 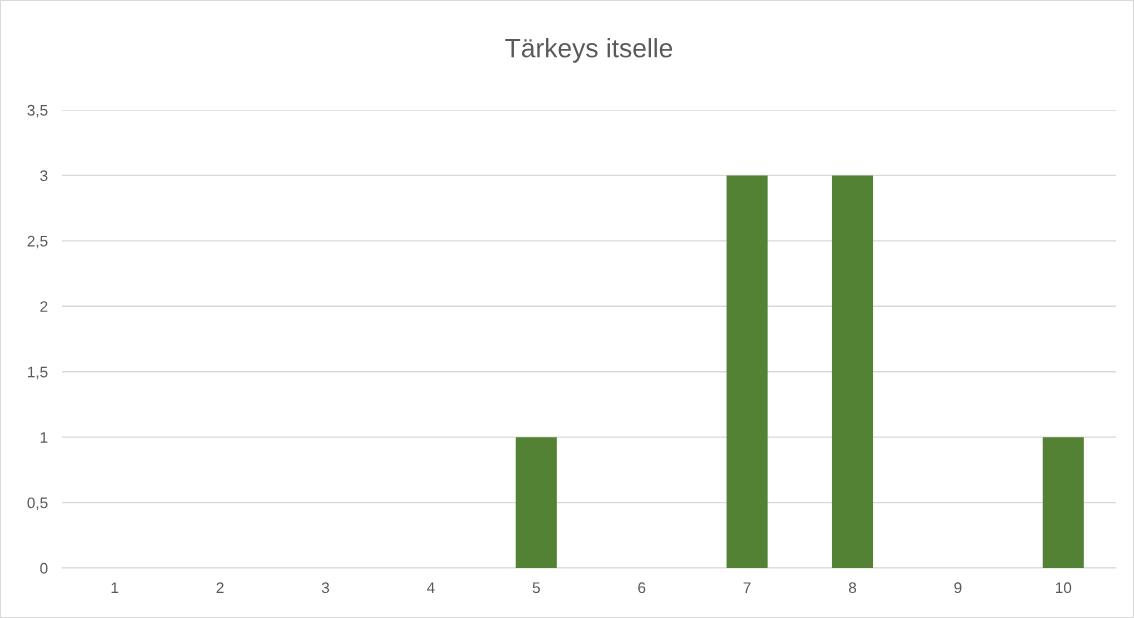 What do you see at coordinates (589, 50) in the screenshot?
I see `chart-title: Tärkeys itselle` at bounding box center [589, 50].